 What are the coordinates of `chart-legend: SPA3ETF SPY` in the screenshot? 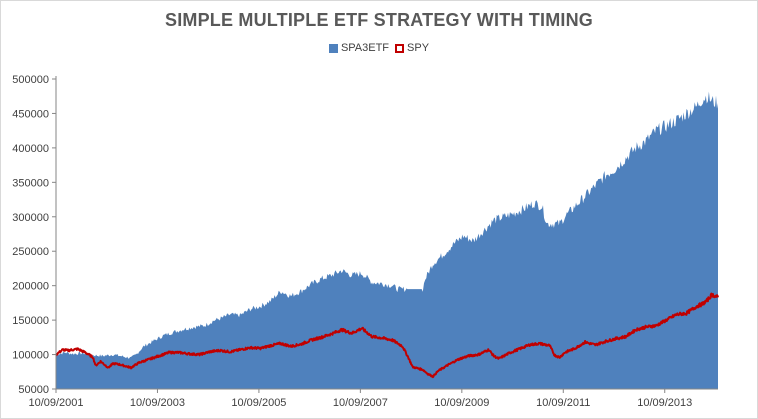 It's located at (379, 48).